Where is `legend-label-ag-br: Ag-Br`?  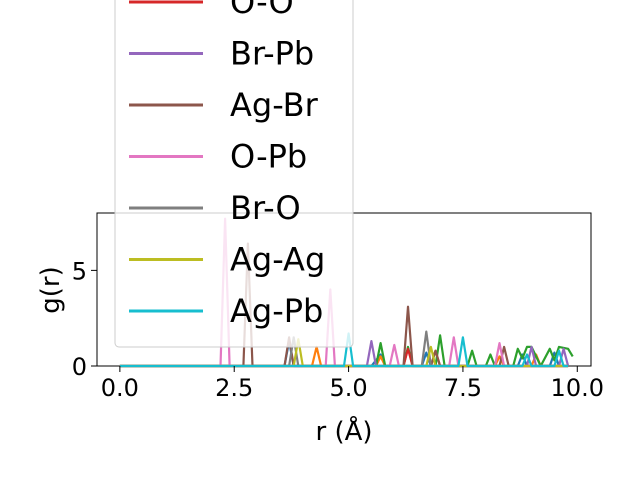 legend-label-ag-br: Ag-Br is located at coordinates (274, 105).